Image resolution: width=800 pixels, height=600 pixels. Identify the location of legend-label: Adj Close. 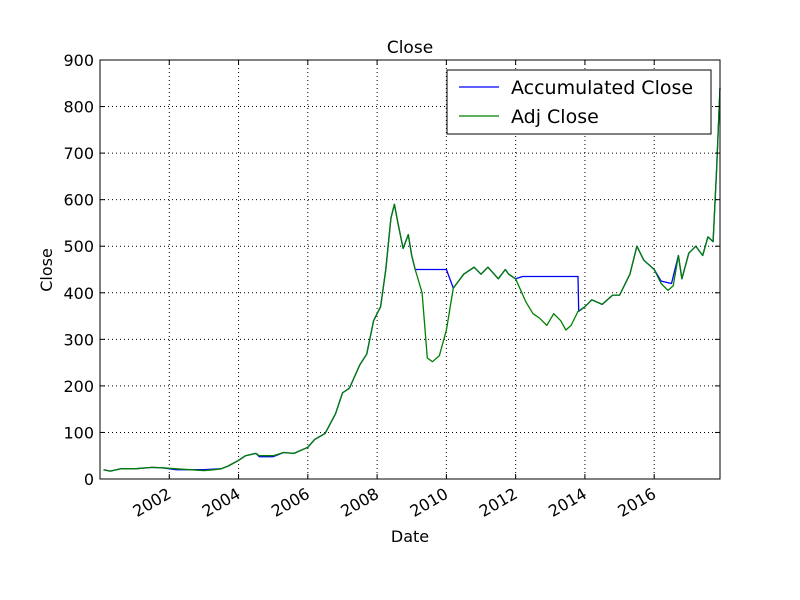
(555, 117).